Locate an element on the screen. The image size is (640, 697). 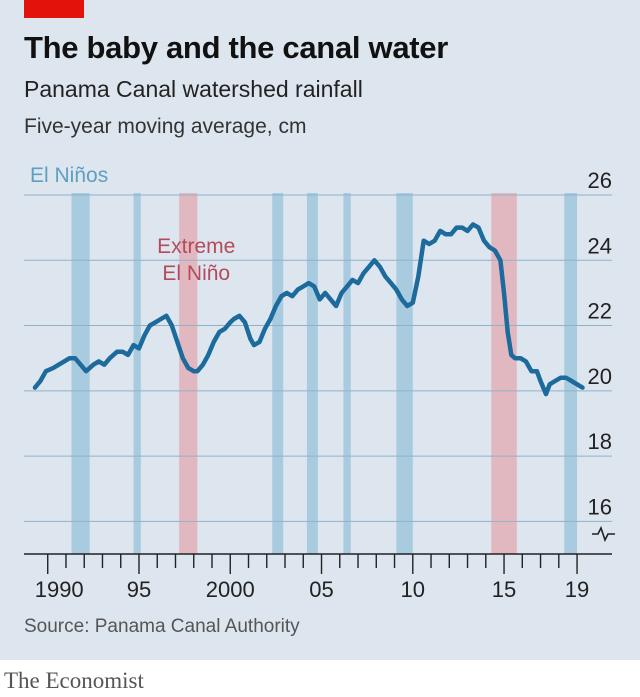
y-tick-label-24: 24 is located at coordinates (600, 245).